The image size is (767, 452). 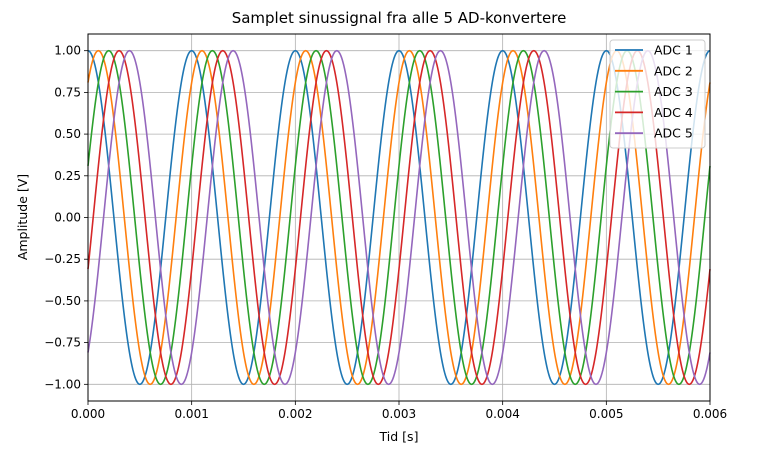 I want to click on x-axis-label: Tid [s], so click(x=399, y=436).